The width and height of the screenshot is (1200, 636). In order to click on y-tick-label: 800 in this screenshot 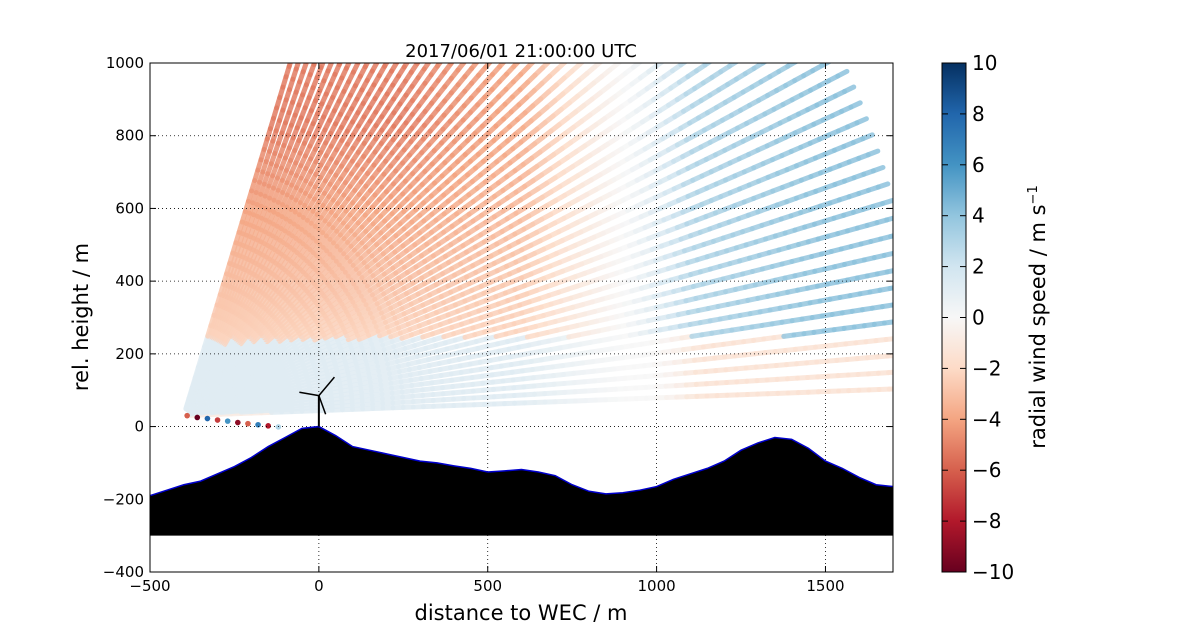, I will do `click(129, 136)`.